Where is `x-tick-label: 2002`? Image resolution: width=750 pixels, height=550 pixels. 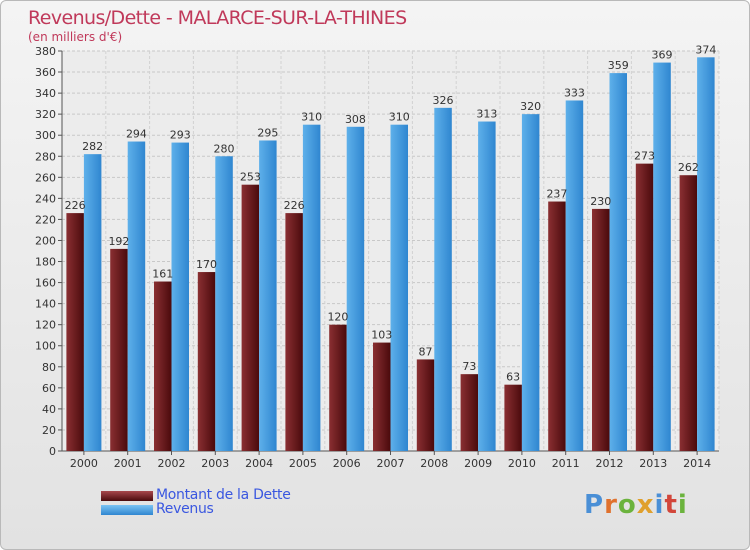 x-tick-label: 2002 is located at coordinates (172, 463).